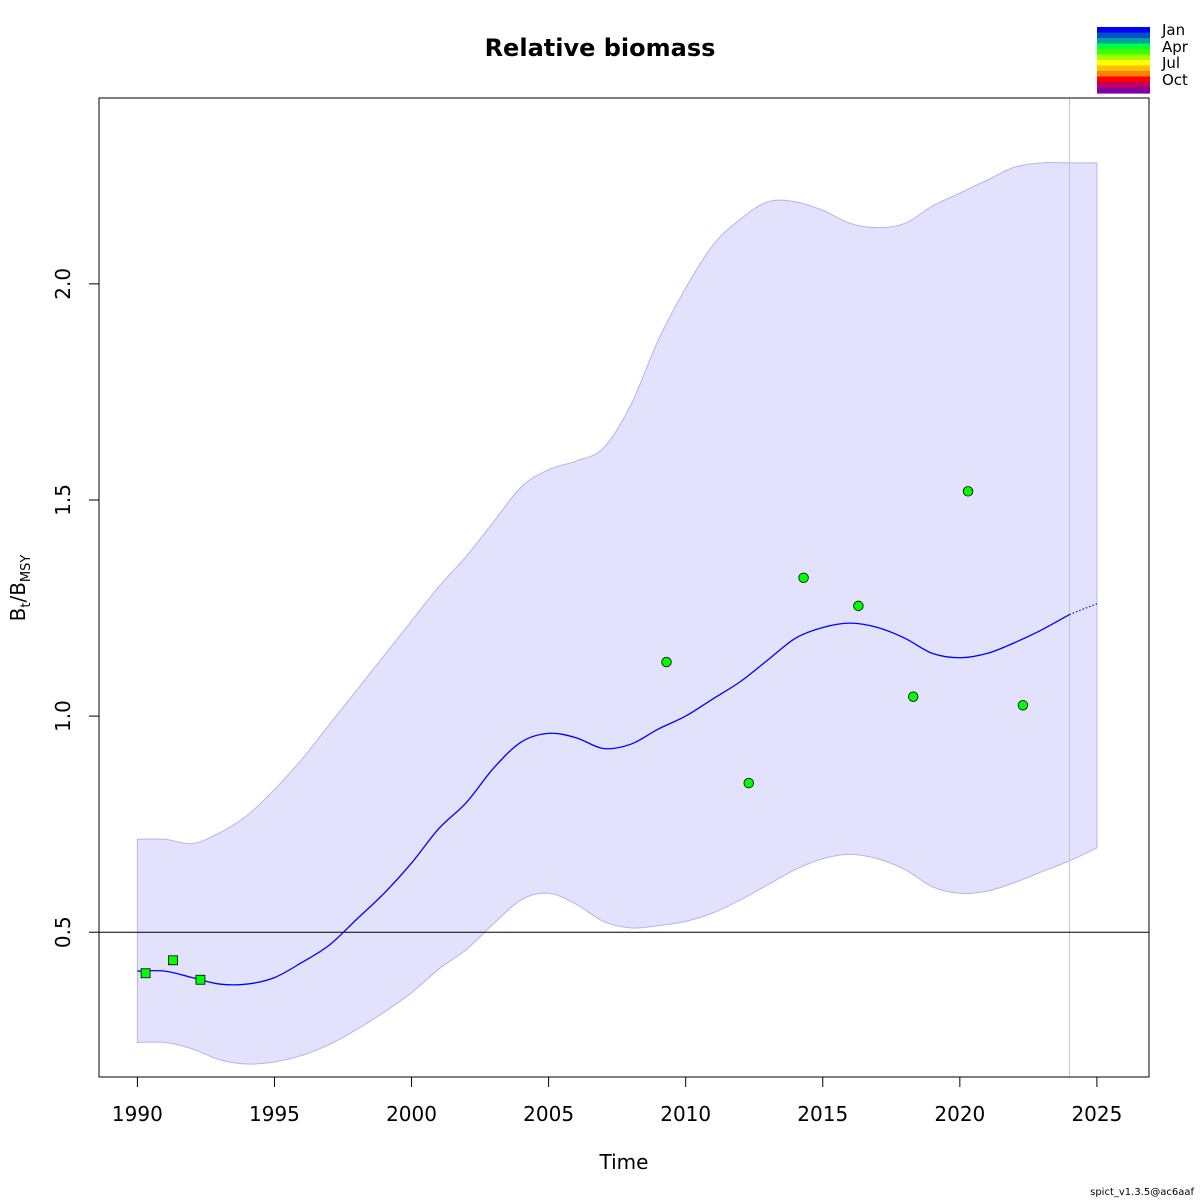 The image size is (1200, 1200). I want to click on y-tick-label: 1.0, so click(63, 716).